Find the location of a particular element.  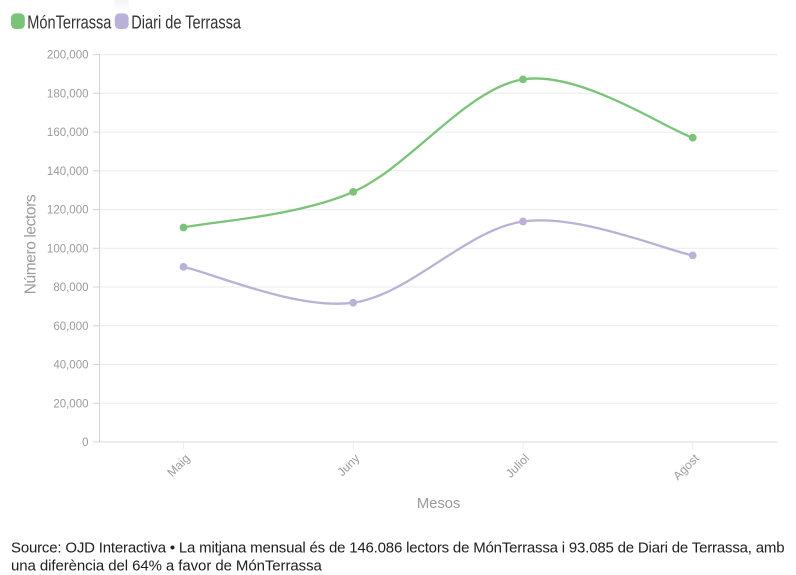

svg-text: 140,000 is located at coordinates (68, 172).